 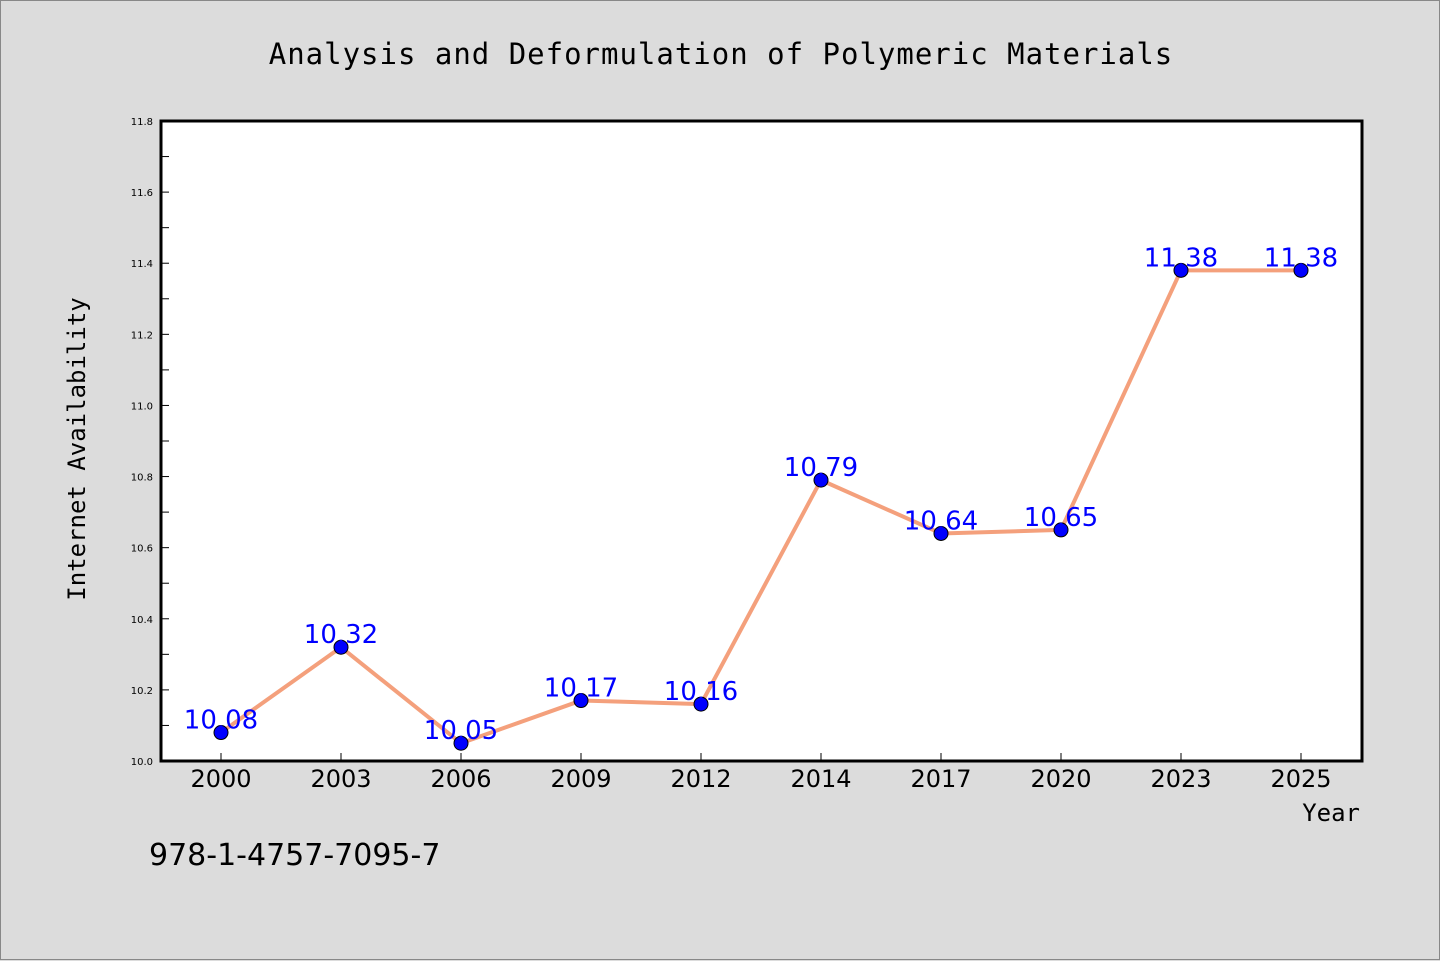 What do you see at coordinates (142, 335) in the screenshot?
I see `y-tick-label: 11.2` at bounding box center [142, 335].